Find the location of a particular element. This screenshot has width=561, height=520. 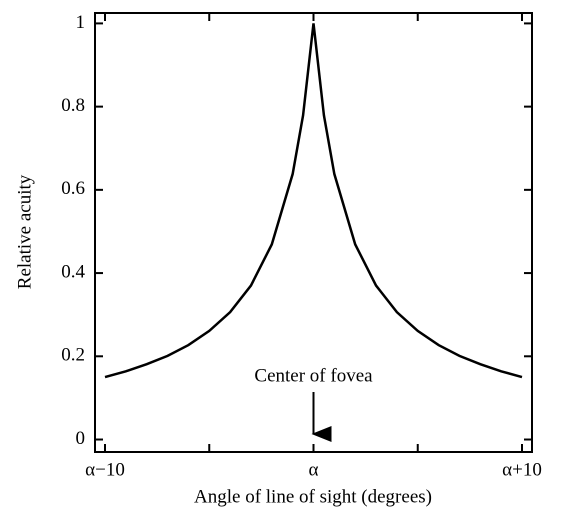

y-tick-label: 0.8 is located at coordinates (73, 105).